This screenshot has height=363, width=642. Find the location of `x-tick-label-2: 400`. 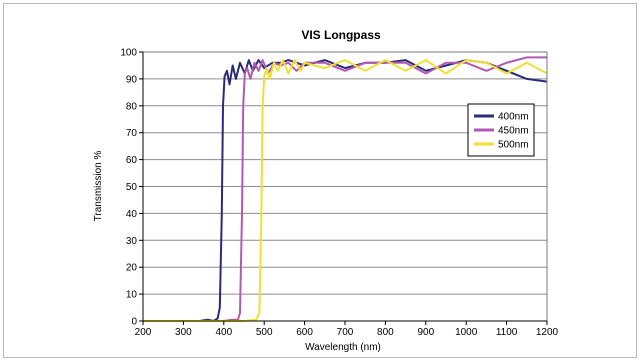

x-tick-label-2: 400 is located at coordinates (223, 332).